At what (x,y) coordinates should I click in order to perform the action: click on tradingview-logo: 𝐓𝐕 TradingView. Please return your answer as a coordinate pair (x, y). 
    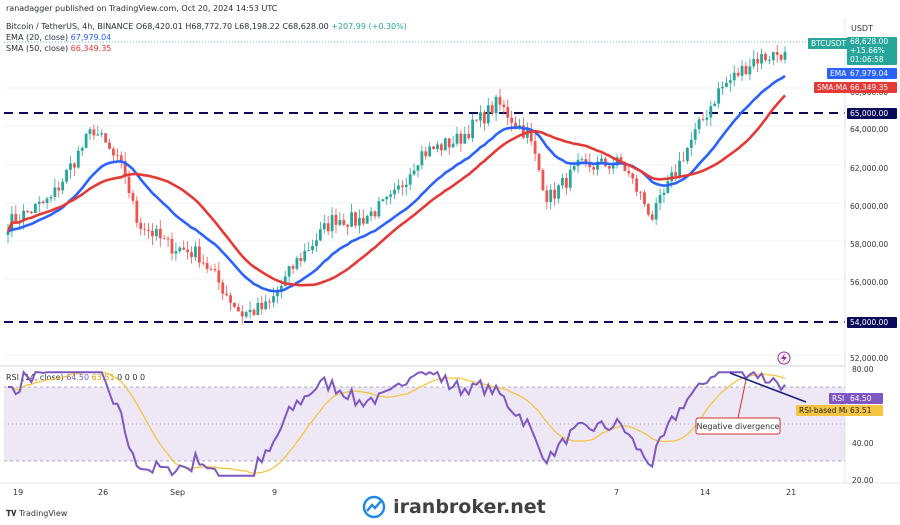
    Looking at the image, I should click on (36, 514).